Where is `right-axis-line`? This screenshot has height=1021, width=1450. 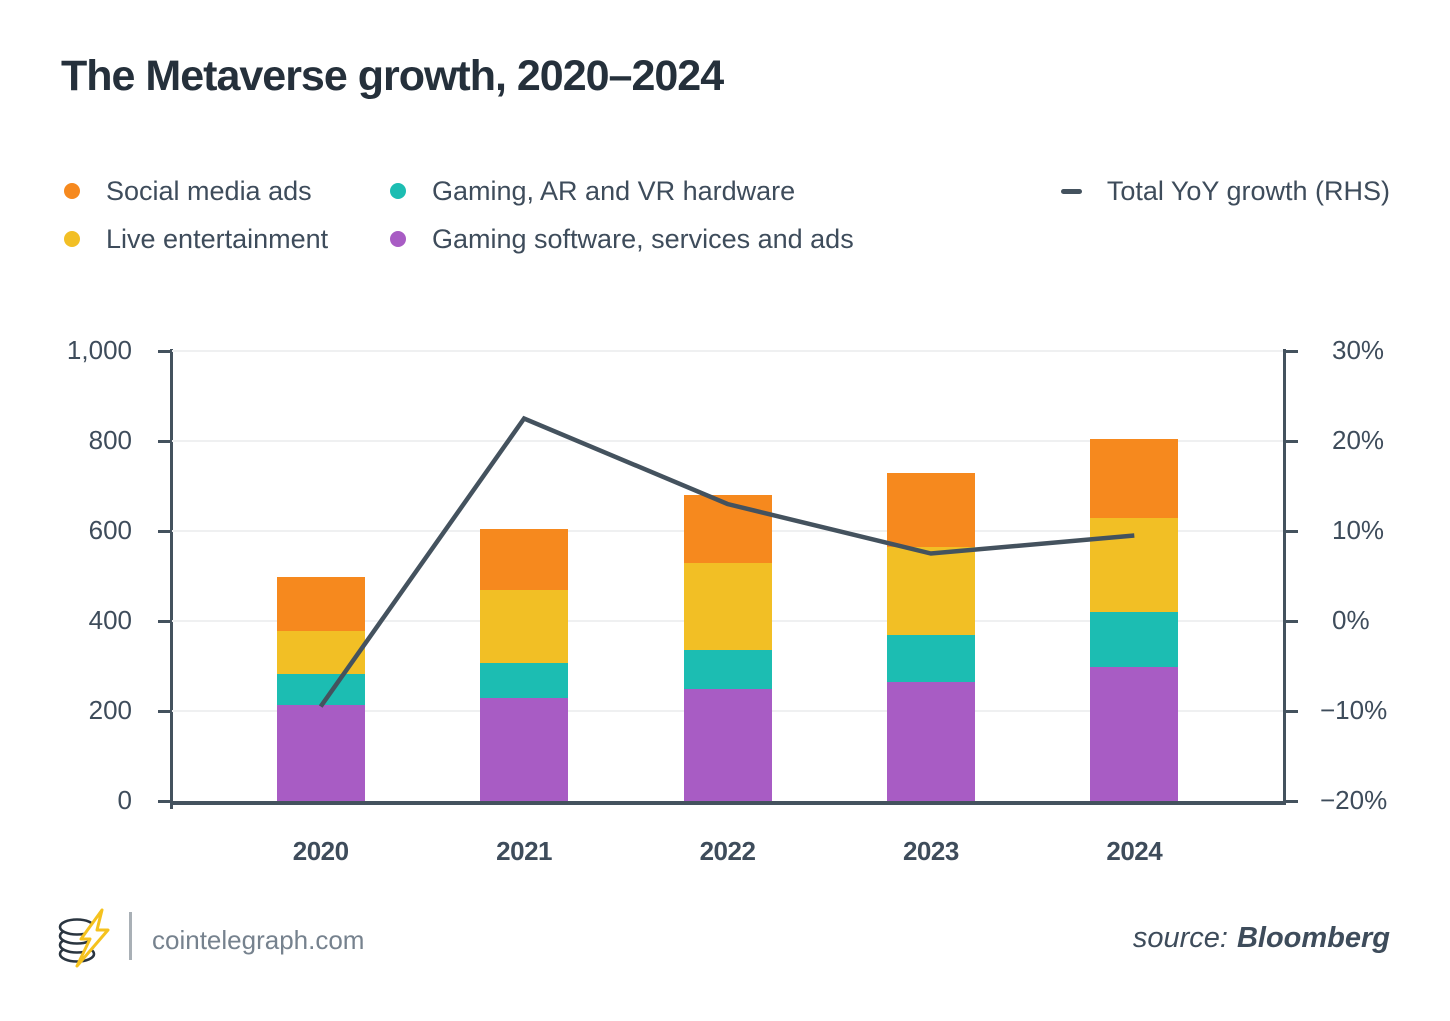
right-axis-line is located at coordinates (1284, 577).